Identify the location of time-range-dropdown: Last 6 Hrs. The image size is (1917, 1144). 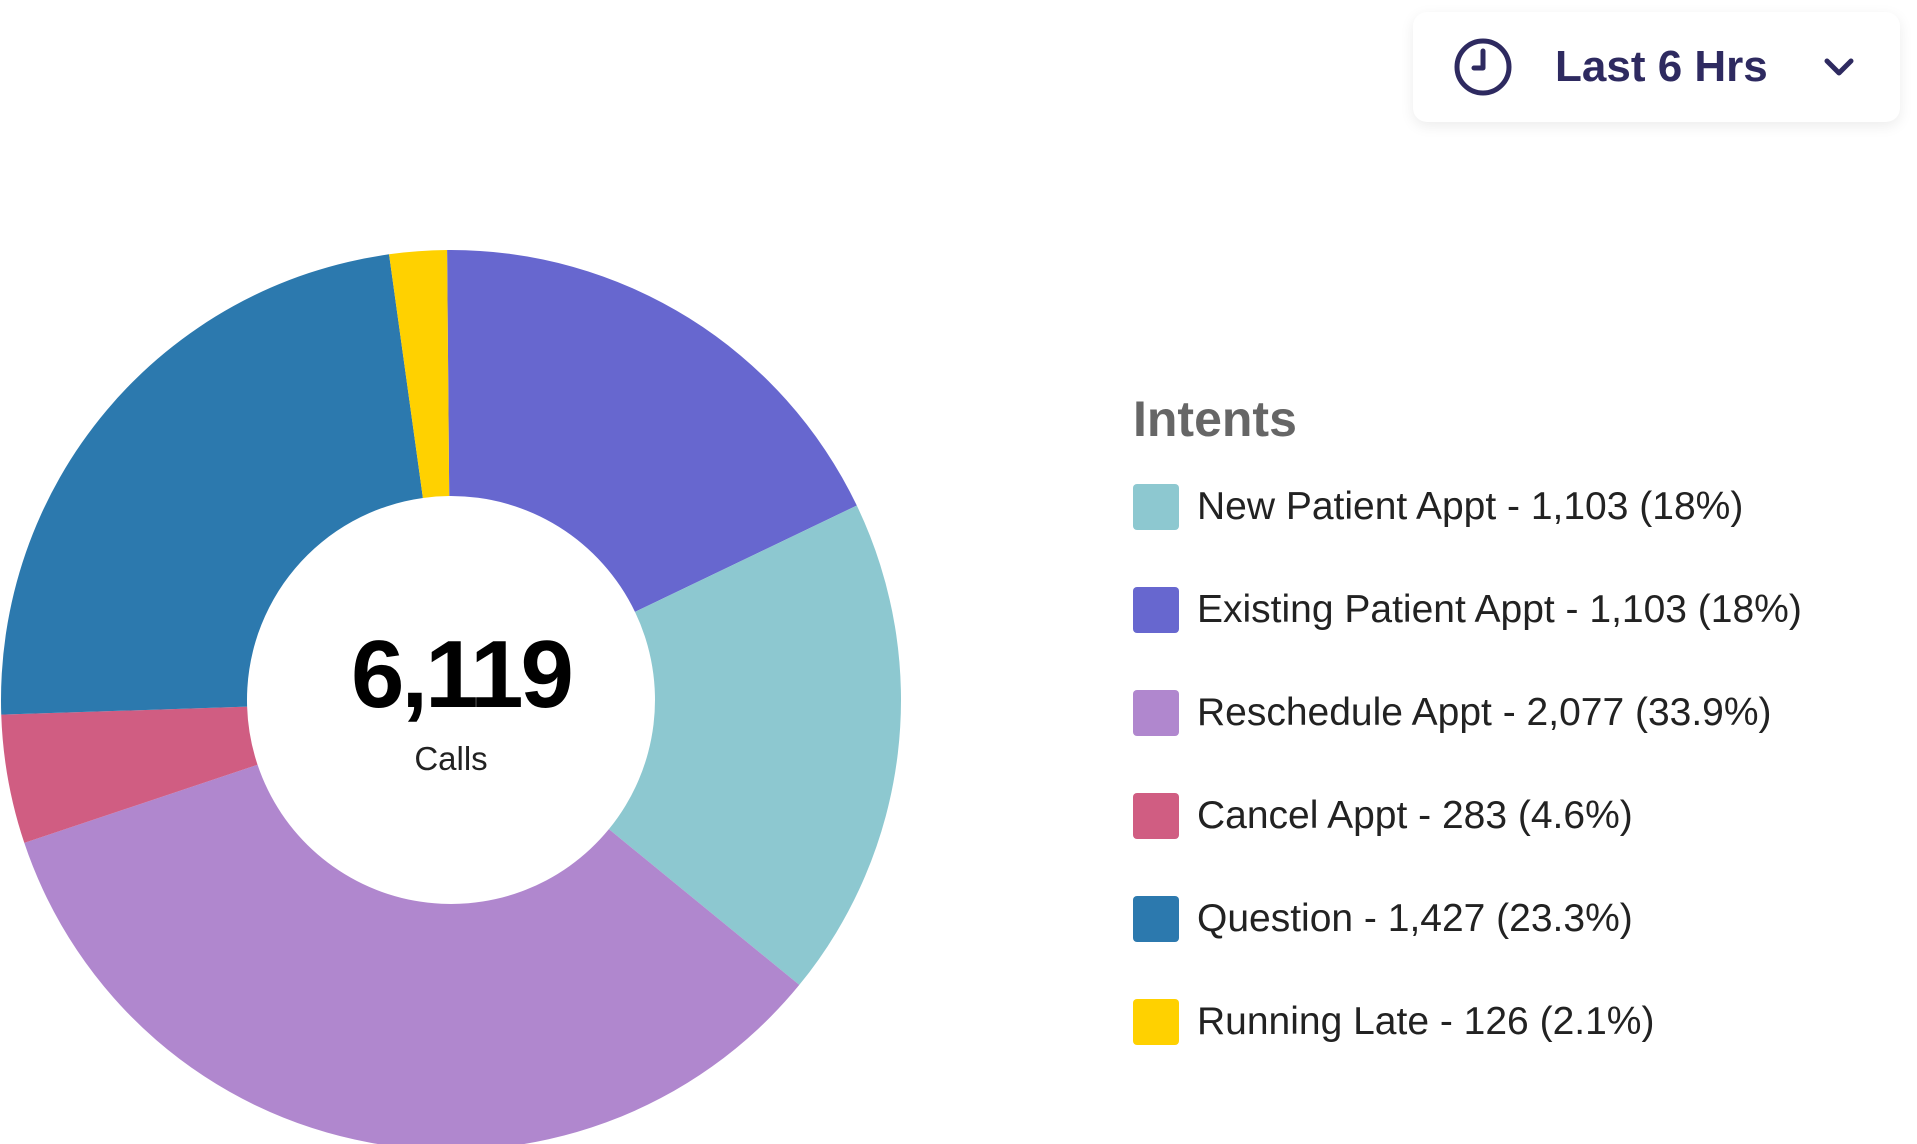
(1656, 67).